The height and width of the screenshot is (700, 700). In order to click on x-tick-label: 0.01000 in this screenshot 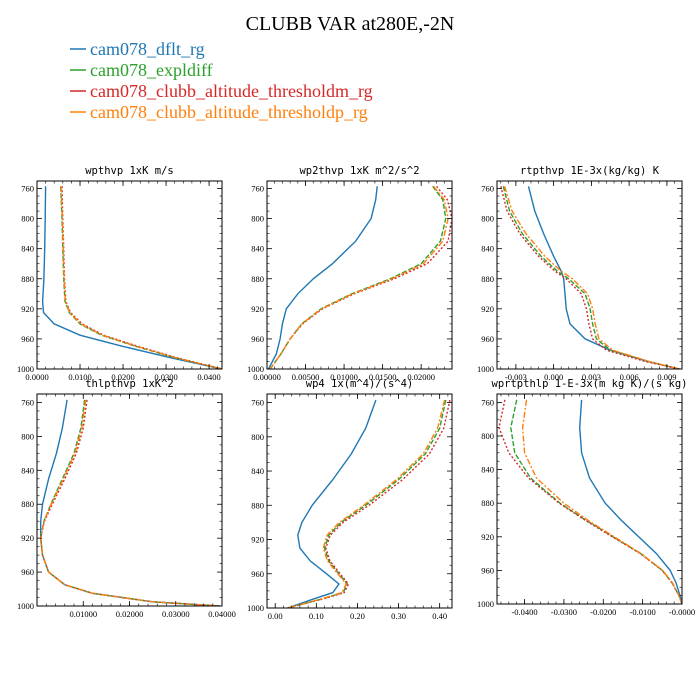, I will do `click(83, 614)`.